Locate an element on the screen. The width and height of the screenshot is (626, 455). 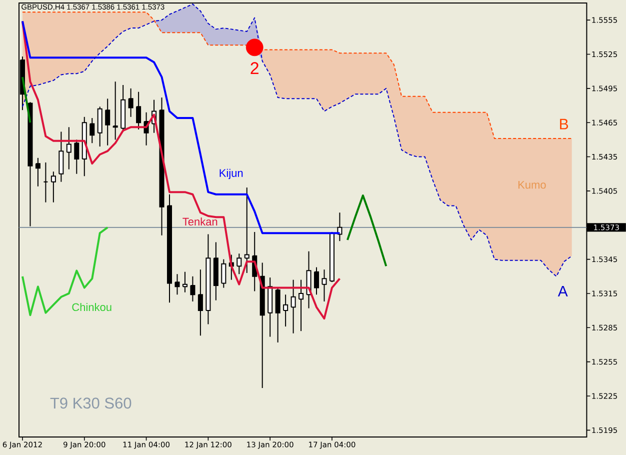
annotation: Kumo is located at coordinates (532, 185).